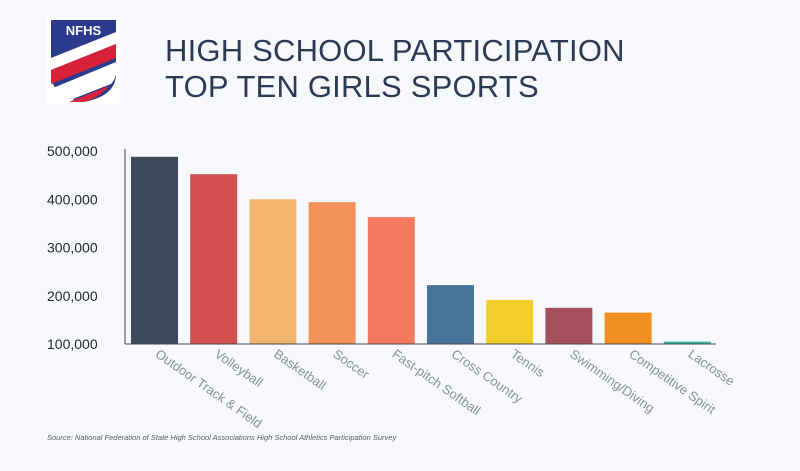  Describe the element at coordinates (395, 50) in the screenshot. I see `title-line-1: HIGH SCHOOL PARTICIPATION` at that location.